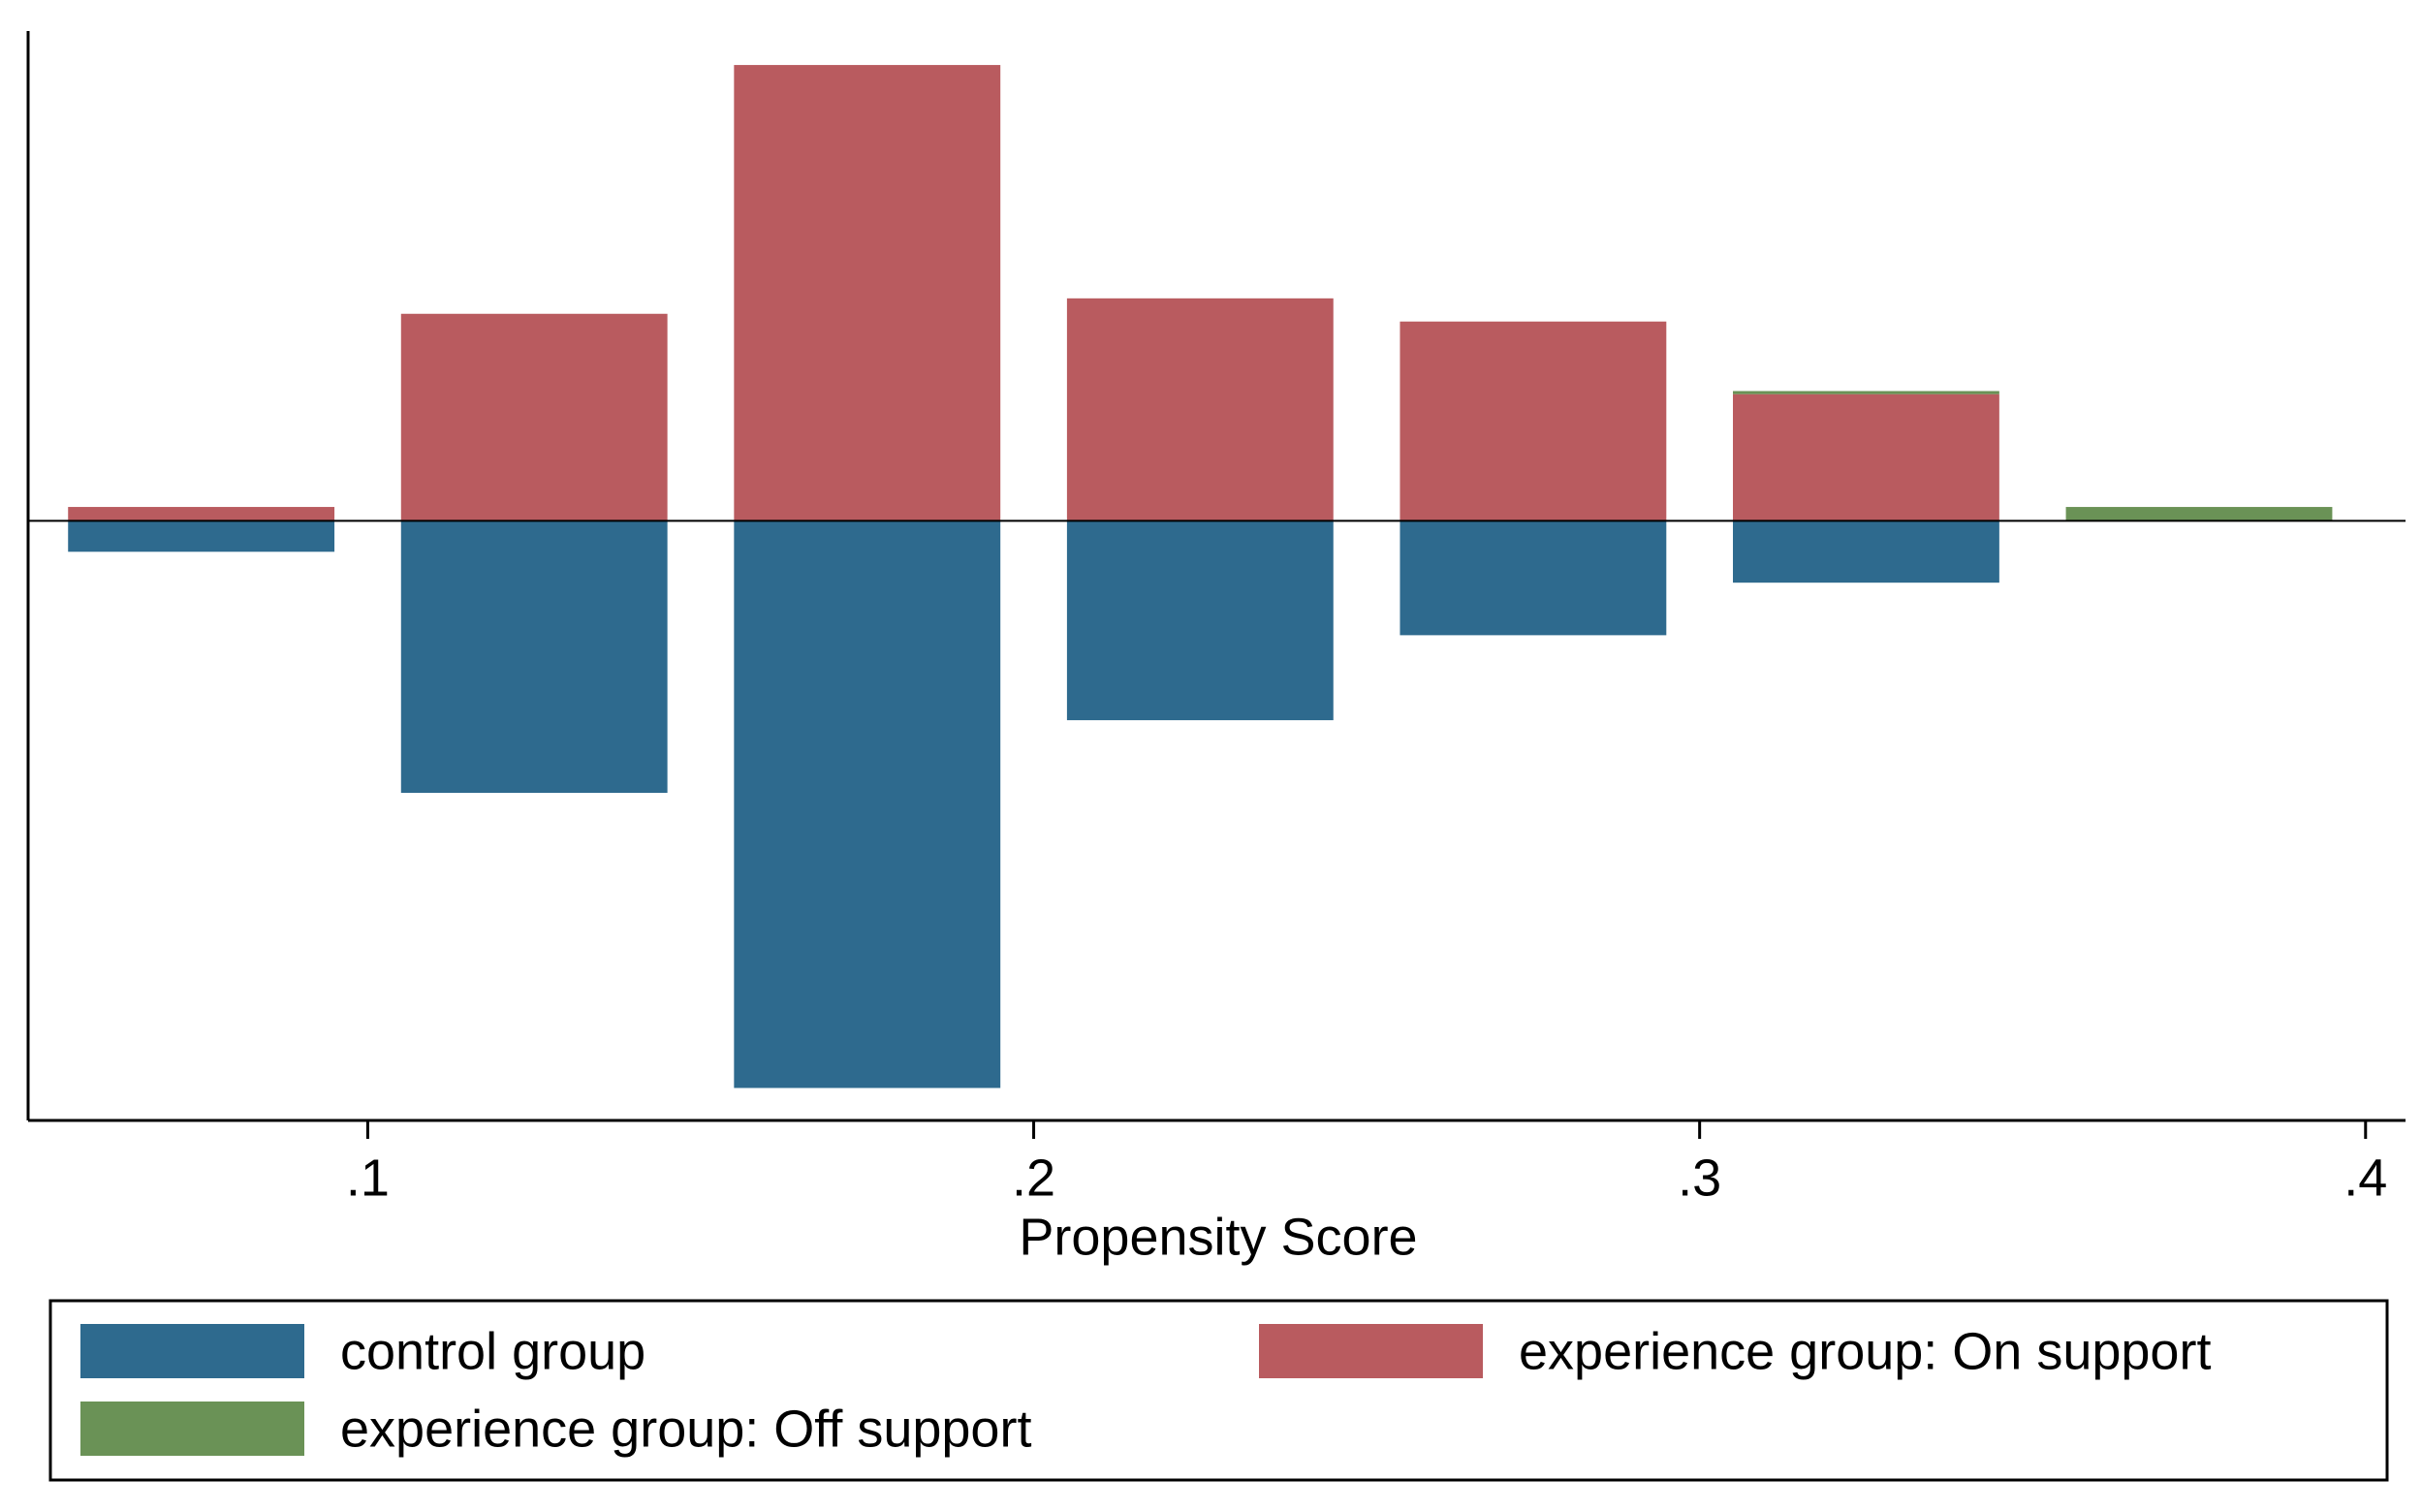  Describe the element at coordinates (1033, 1178) in the screenshot. I see `x-tick-label: .2` at that location.